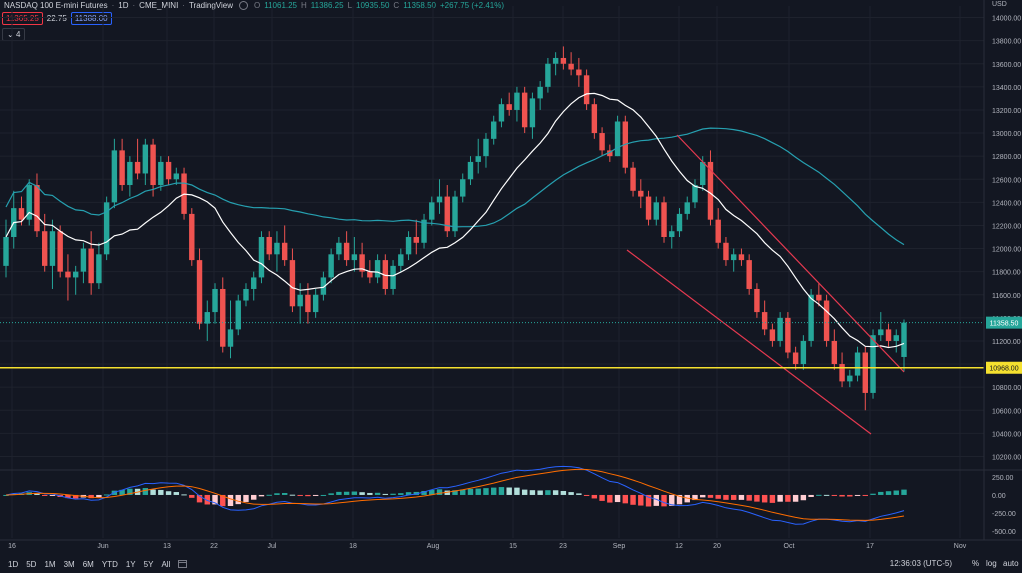 The height and width of the screenshot is (573, 1022). What do you see at coordinates (22, 18) in the screenshot?
I see `sell-button: 11365.25` at bounding box center [22, 18].